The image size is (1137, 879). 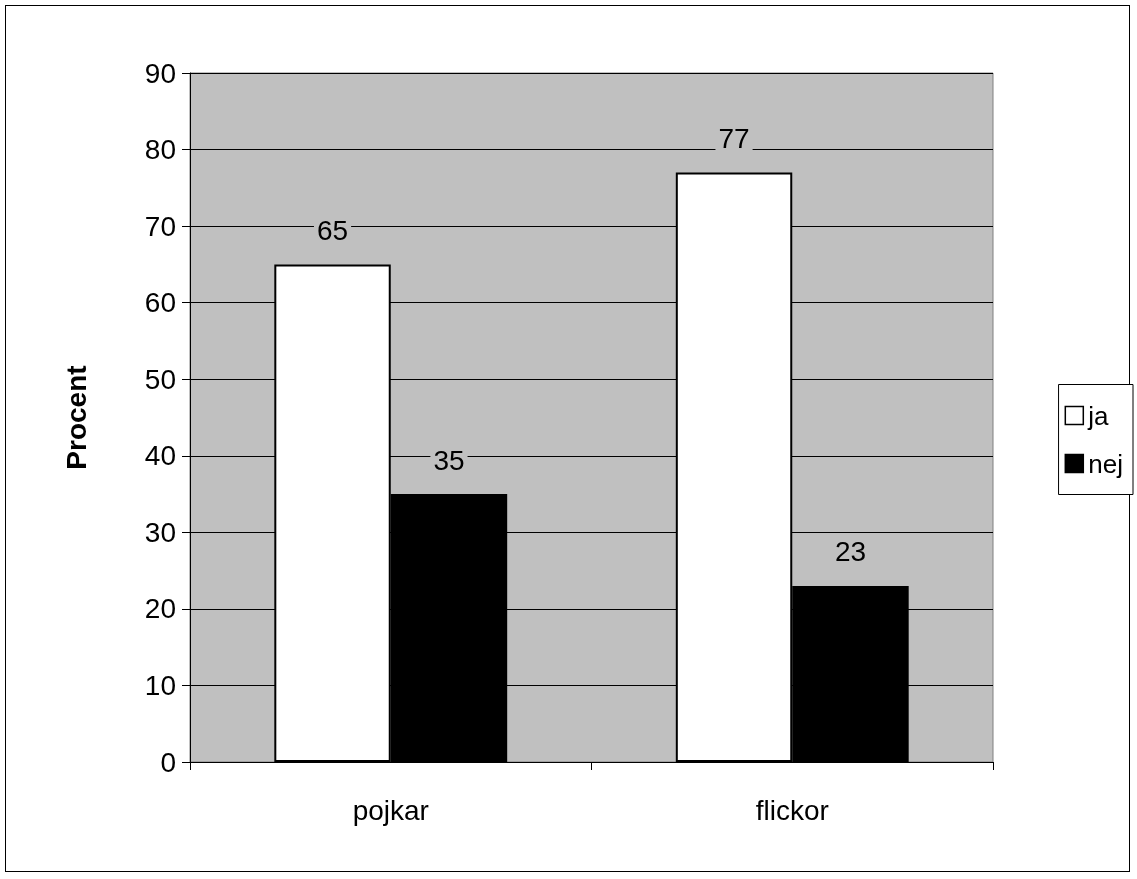 What do you see at coordinates (160, 685) in the screenshot?
I see `y-tick-label: 10` at bounding box center [160, 685].